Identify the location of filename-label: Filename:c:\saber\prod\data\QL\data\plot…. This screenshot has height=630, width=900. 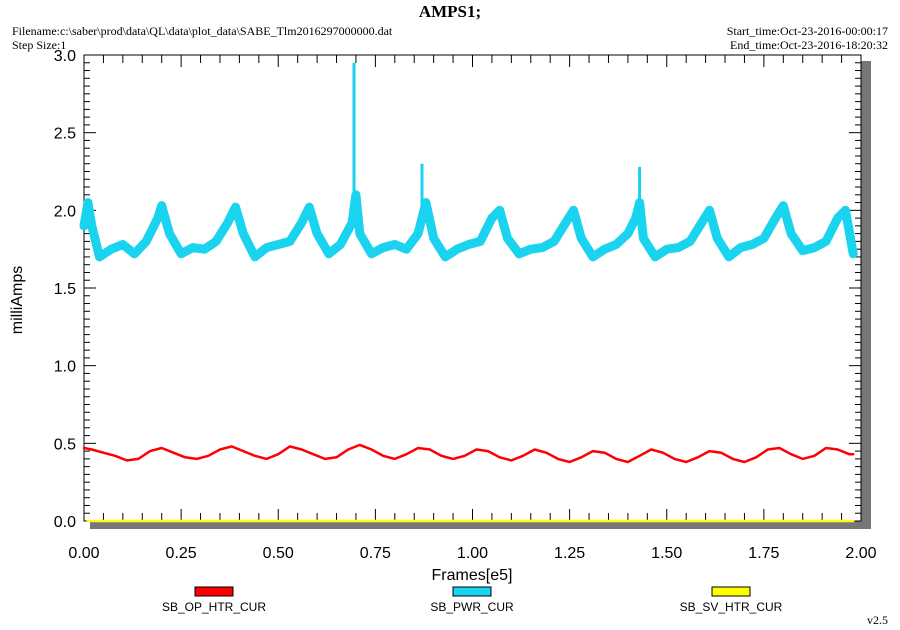
(202, 31).